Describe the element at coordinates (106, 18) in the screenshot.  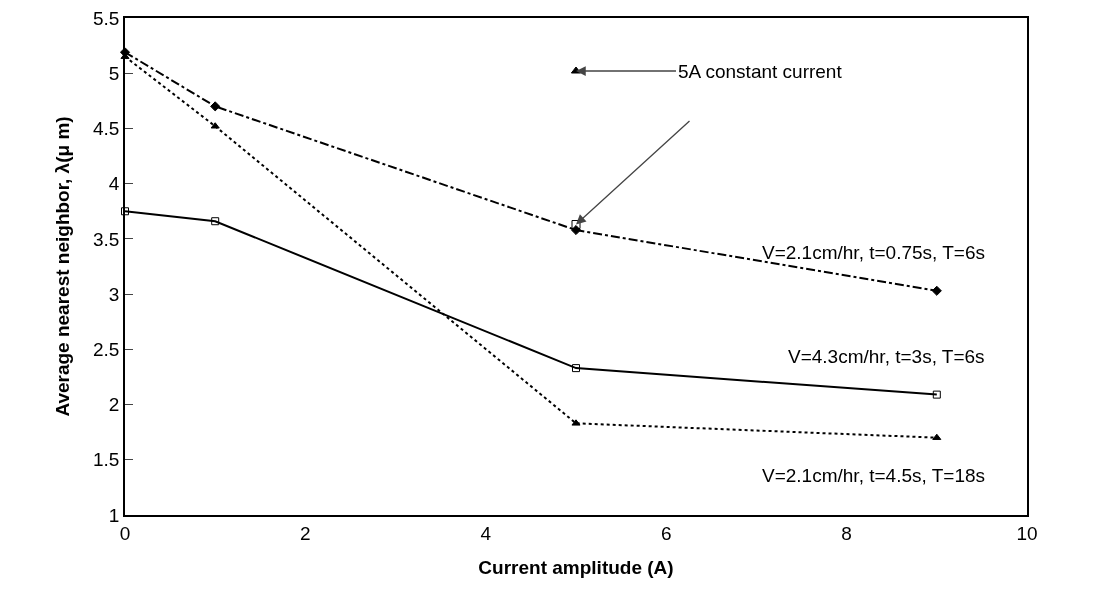
I see `y-tick-label: 5.5` at that location.